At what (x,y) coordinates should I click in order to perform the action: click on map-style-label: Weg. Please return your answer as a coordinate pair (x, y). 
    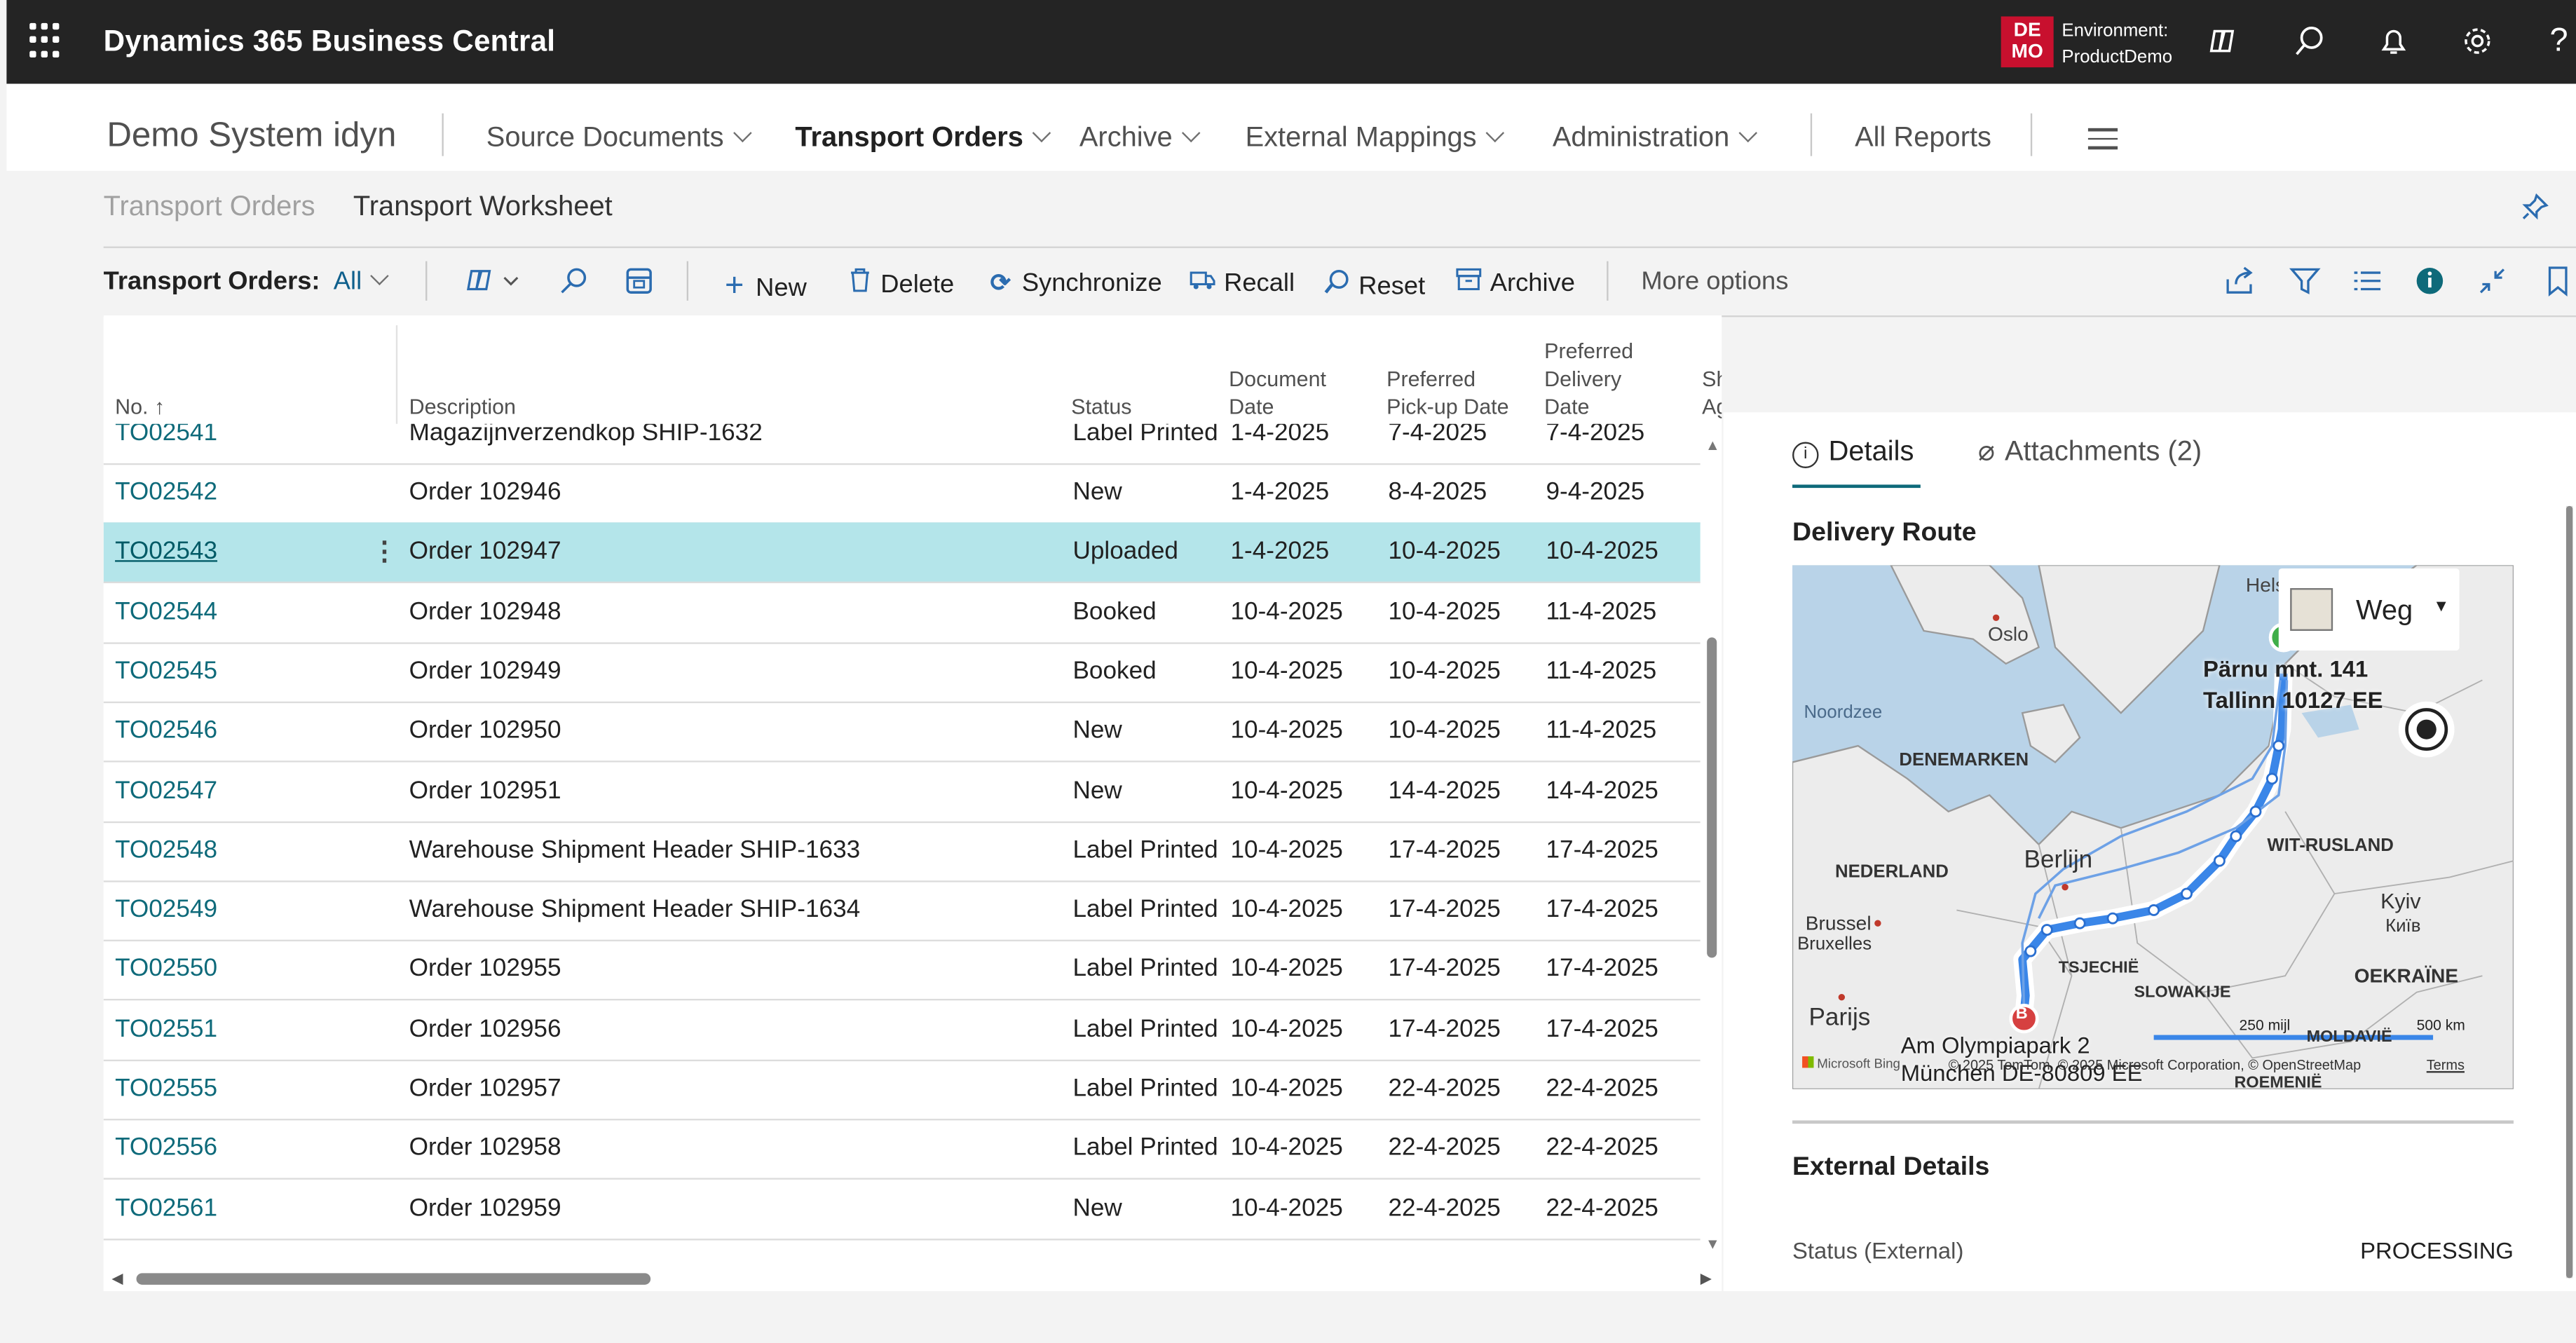
    Looking at the image, I should click on (2384, 610).